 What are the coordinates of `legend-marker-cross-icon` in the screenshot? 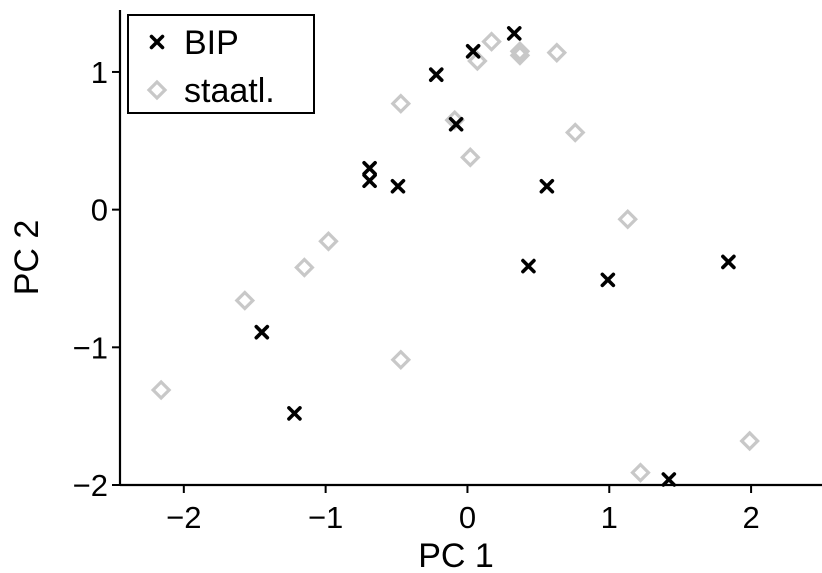 It's located at (157, 42).